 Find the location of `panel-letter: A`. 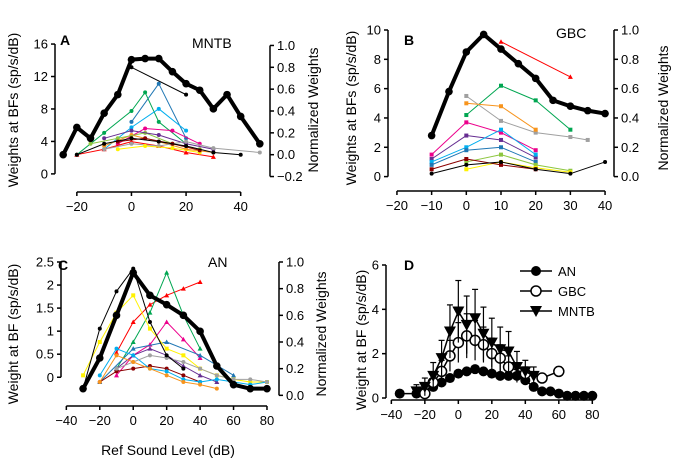

panel-letter: A is located at coordinates (65, 40).